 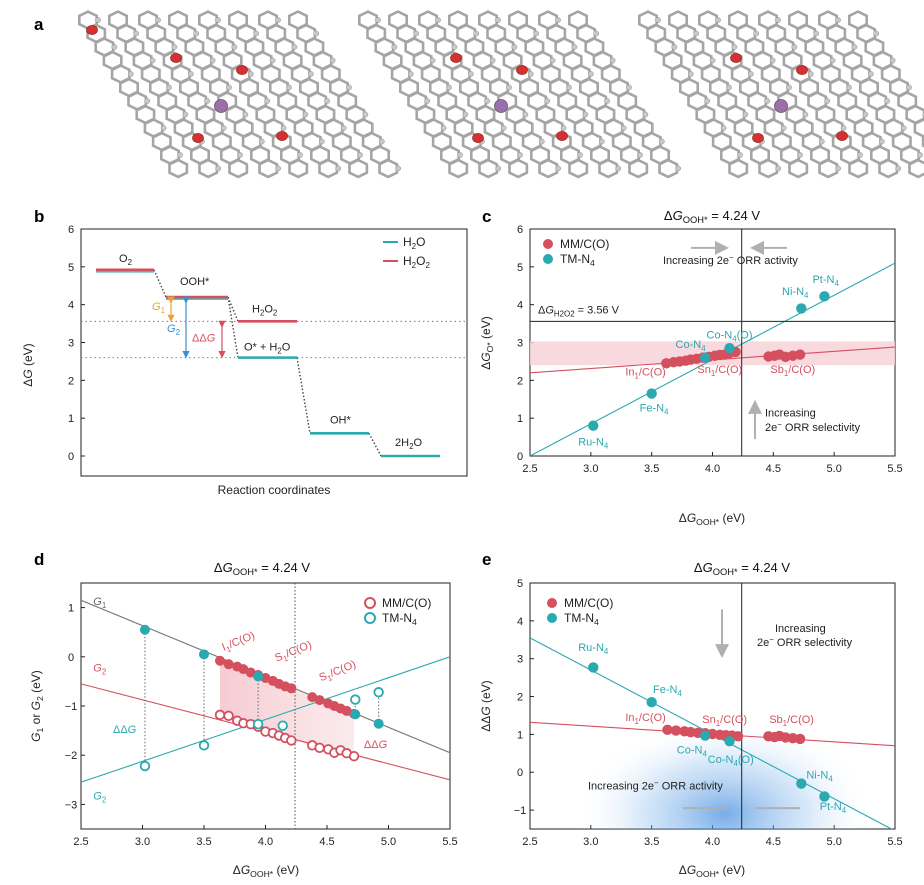 What do you see at coordinates (790, 413) in the screenshot?
I see `selectivity-text-1: Increasing` at bounding box center [790, 413].